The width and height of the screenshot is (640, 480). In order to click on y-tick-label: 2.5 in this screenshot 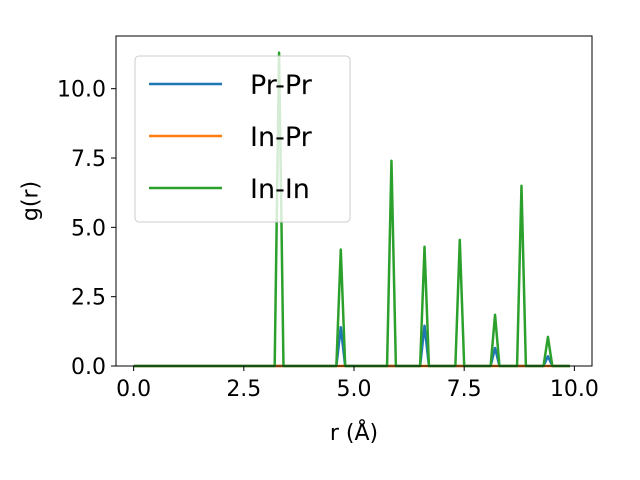, I will do `click(88, 298)`.